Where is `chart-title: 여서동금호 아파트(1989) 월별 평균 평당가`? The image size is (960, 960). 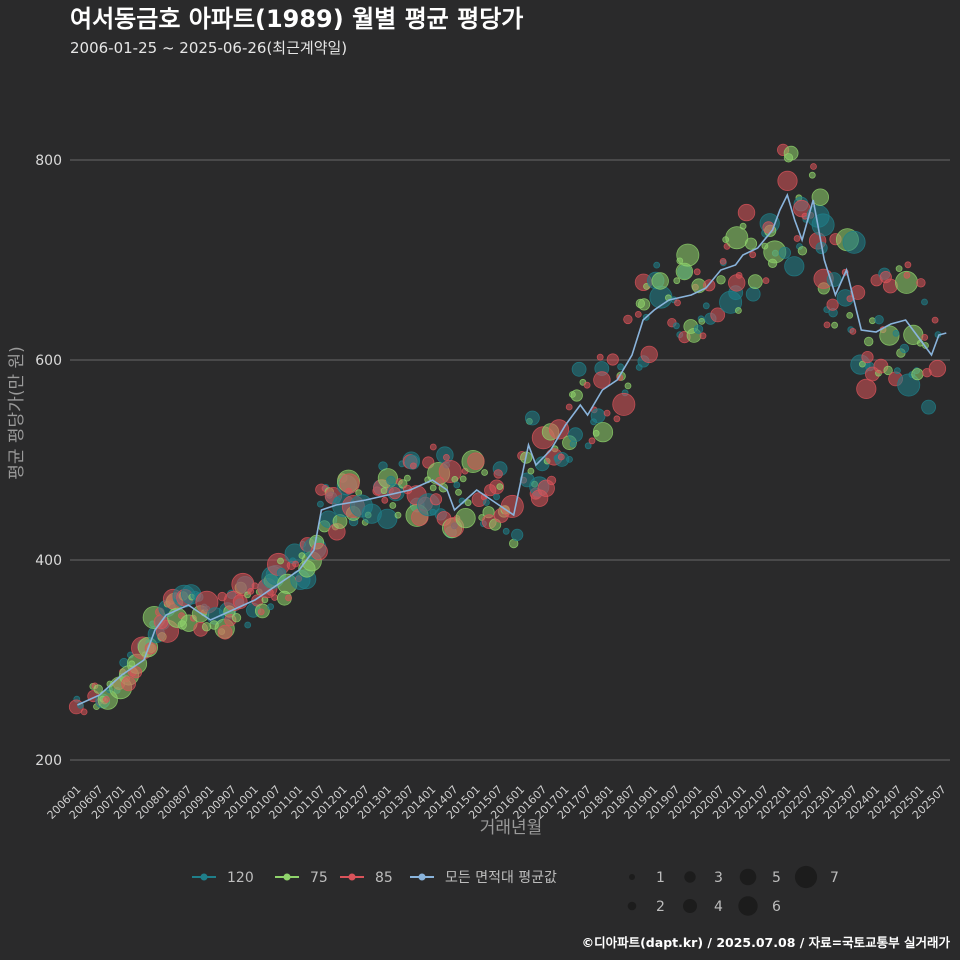
chart-title: 여서동금호 아파트(1989) 월별 평균 평당가 is located at coordinates (296, 19).